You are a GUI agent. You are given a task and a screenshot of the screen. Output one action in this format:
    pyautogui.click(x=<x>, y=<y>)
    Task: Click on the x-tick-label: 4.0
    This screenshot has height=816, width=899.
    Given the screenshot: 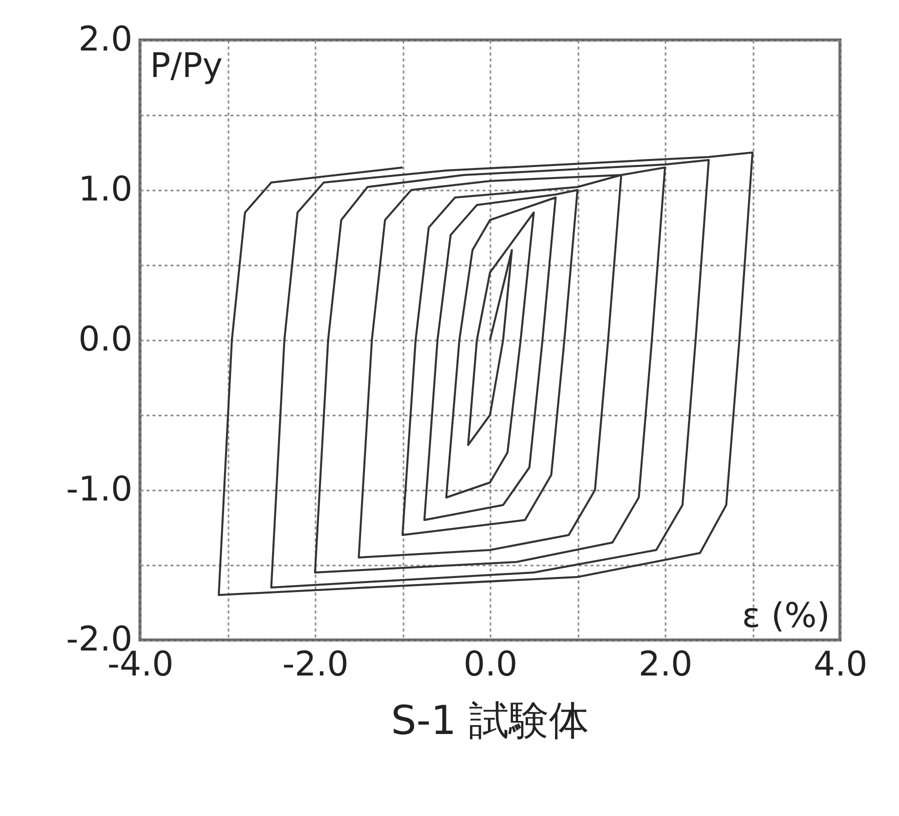 What is the action you would take?
    pyautogui.click(x=840, y=664)
    